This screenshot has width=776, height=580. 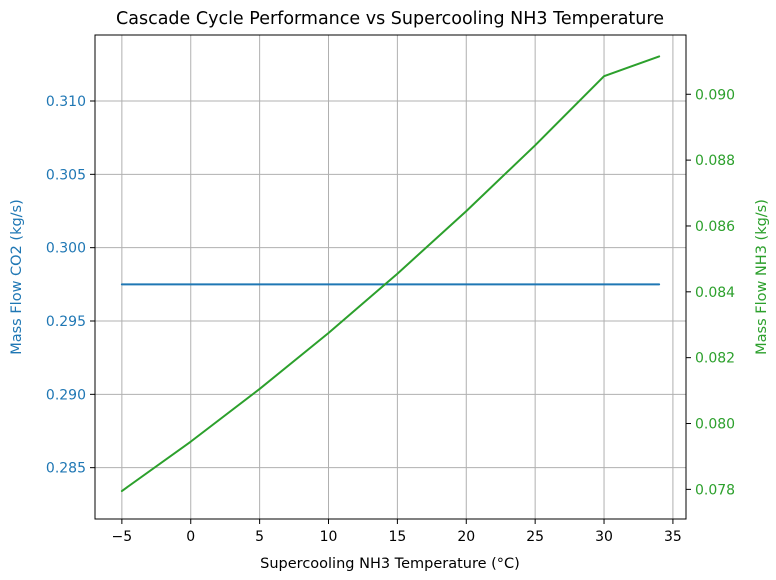 What do you see at coordinates (66, 102) in the screenshot?
I see `y-left-tick-label: 0.310` at bounding box center [66, 102].